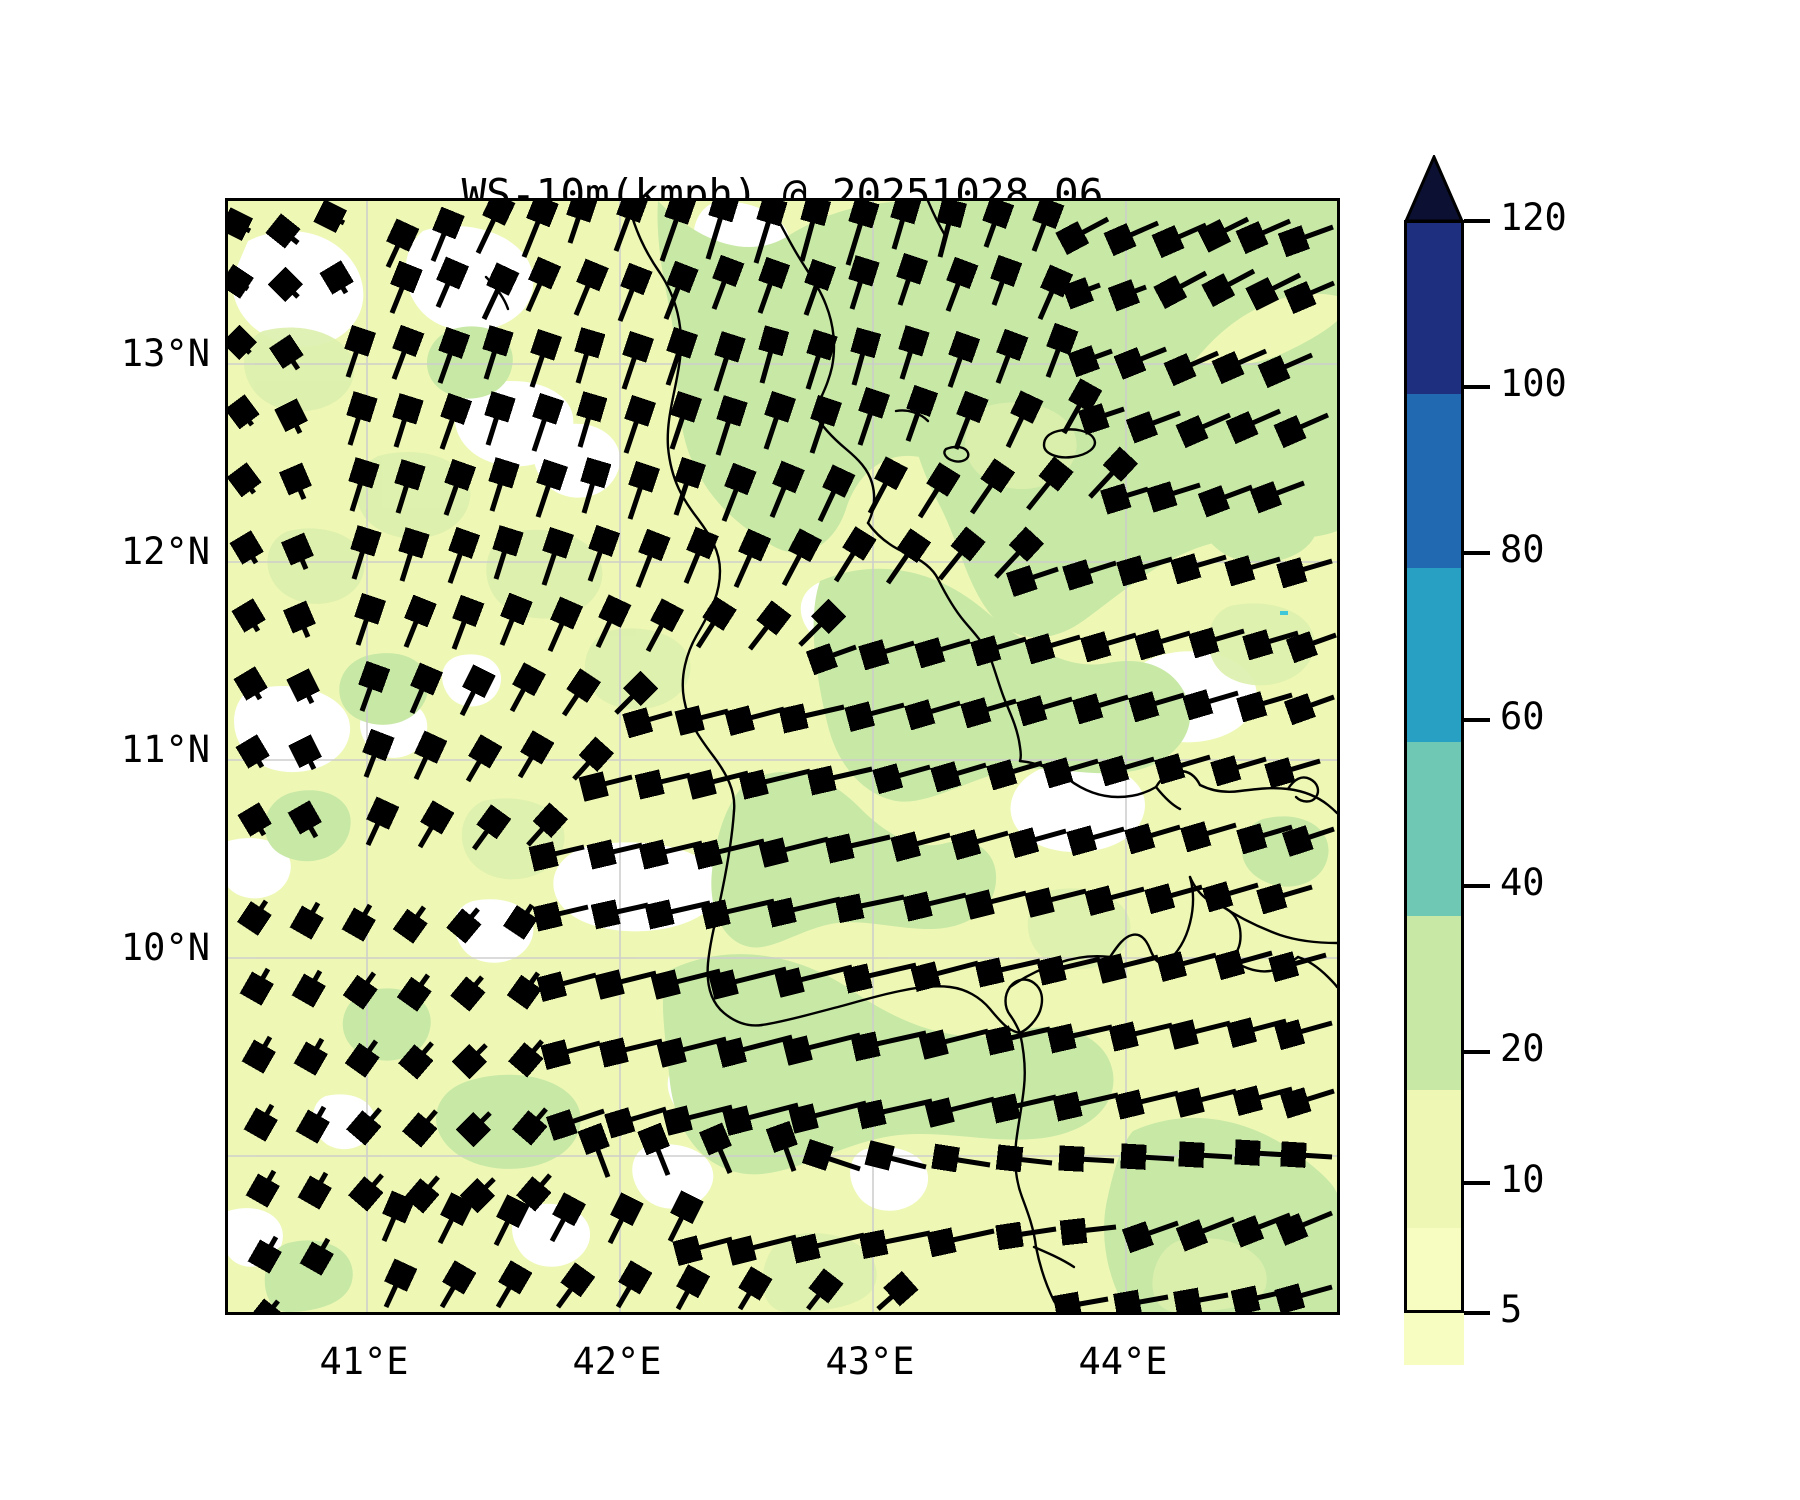 The width and height of the screenshot is (1800, 1500). What do you see at coordinates (1522, 1179) in the screenshot?
I see `colorbar-tick-label-10: 10` at bounding box center [1522, 1179].